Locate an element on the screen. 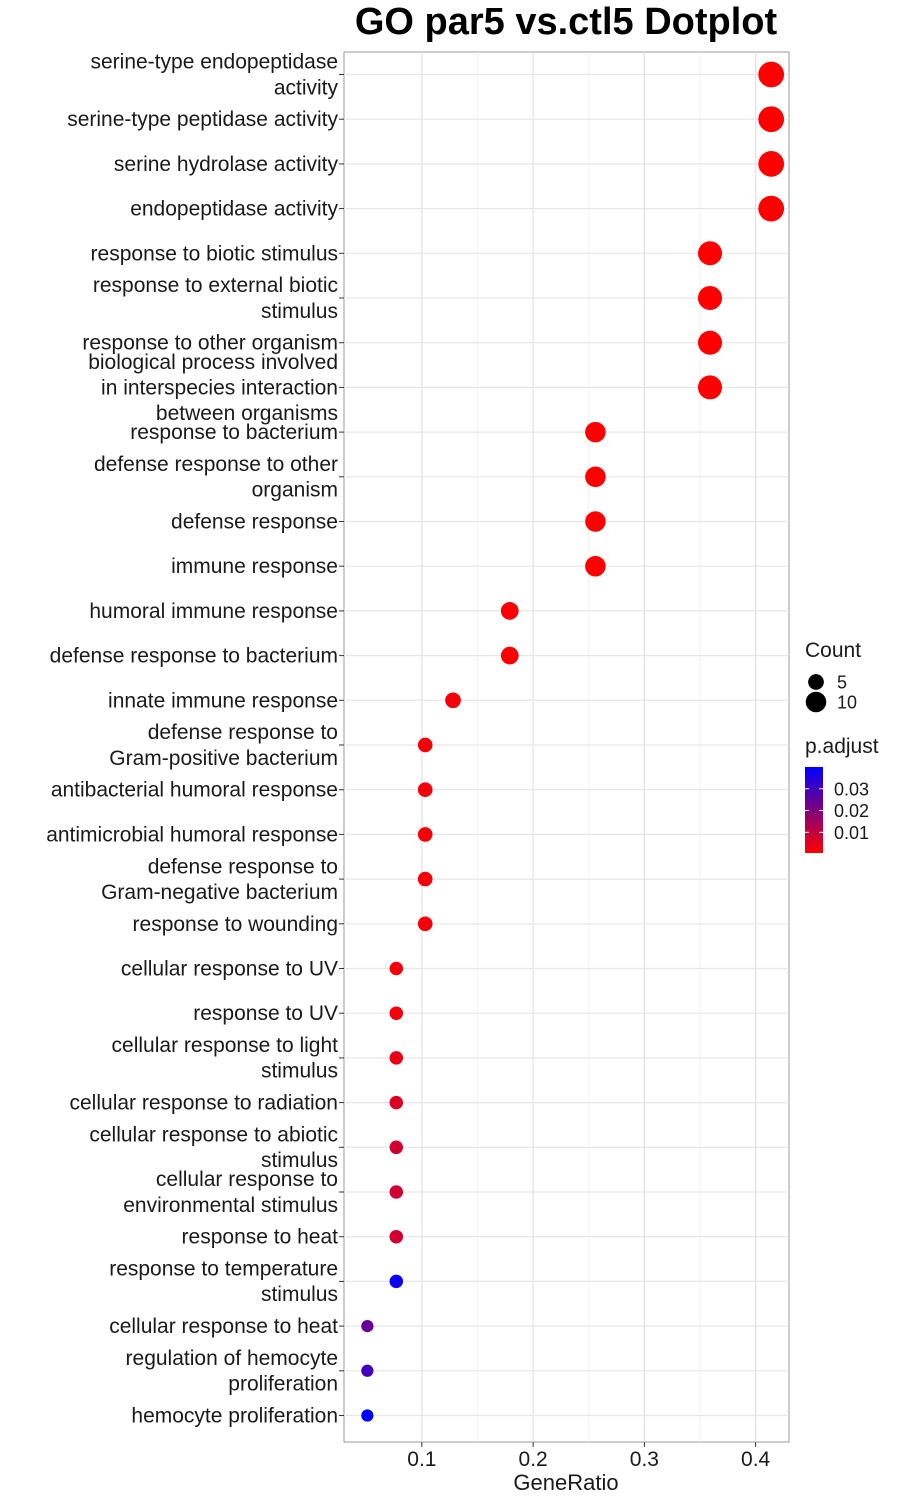 Image resolution: width=900 pixels, height=1500 pixels. category-label: serine hydrolase activity is located at coordinates (226, 164).